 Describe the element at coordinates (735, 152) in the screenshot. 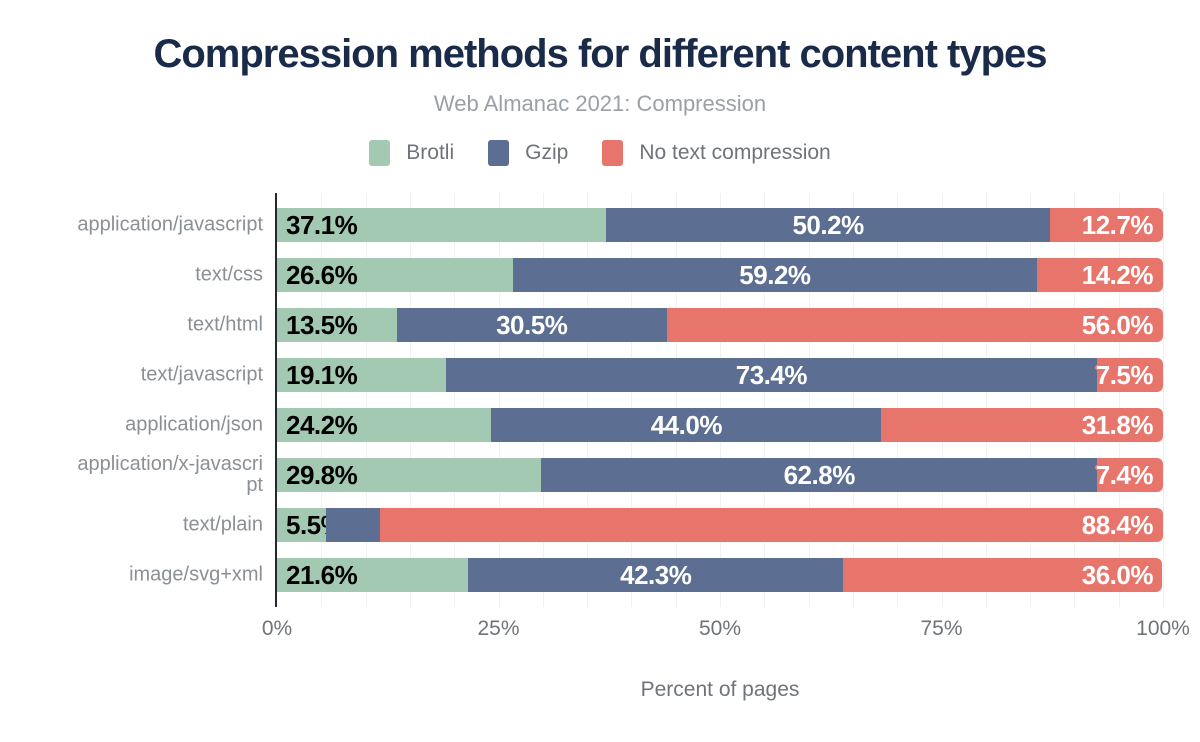

I see `legend-label-no-compression: No text compression` at that location.